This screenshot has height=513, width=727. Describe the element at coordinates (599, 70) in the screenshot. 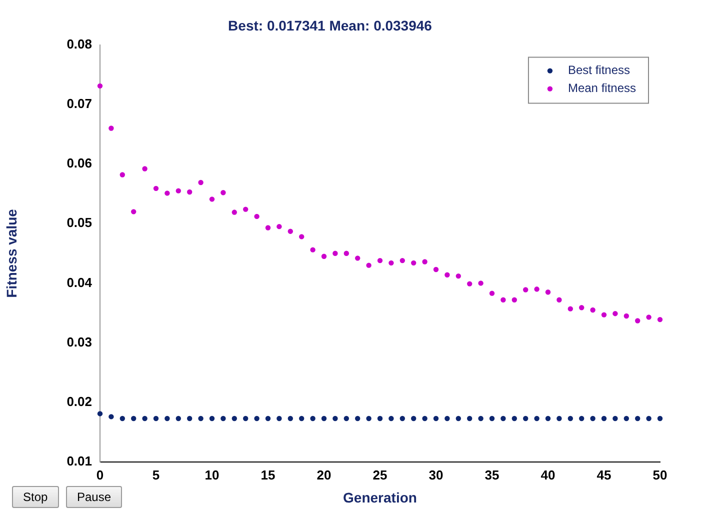

I see `legend-label: Best fitness` at that location.